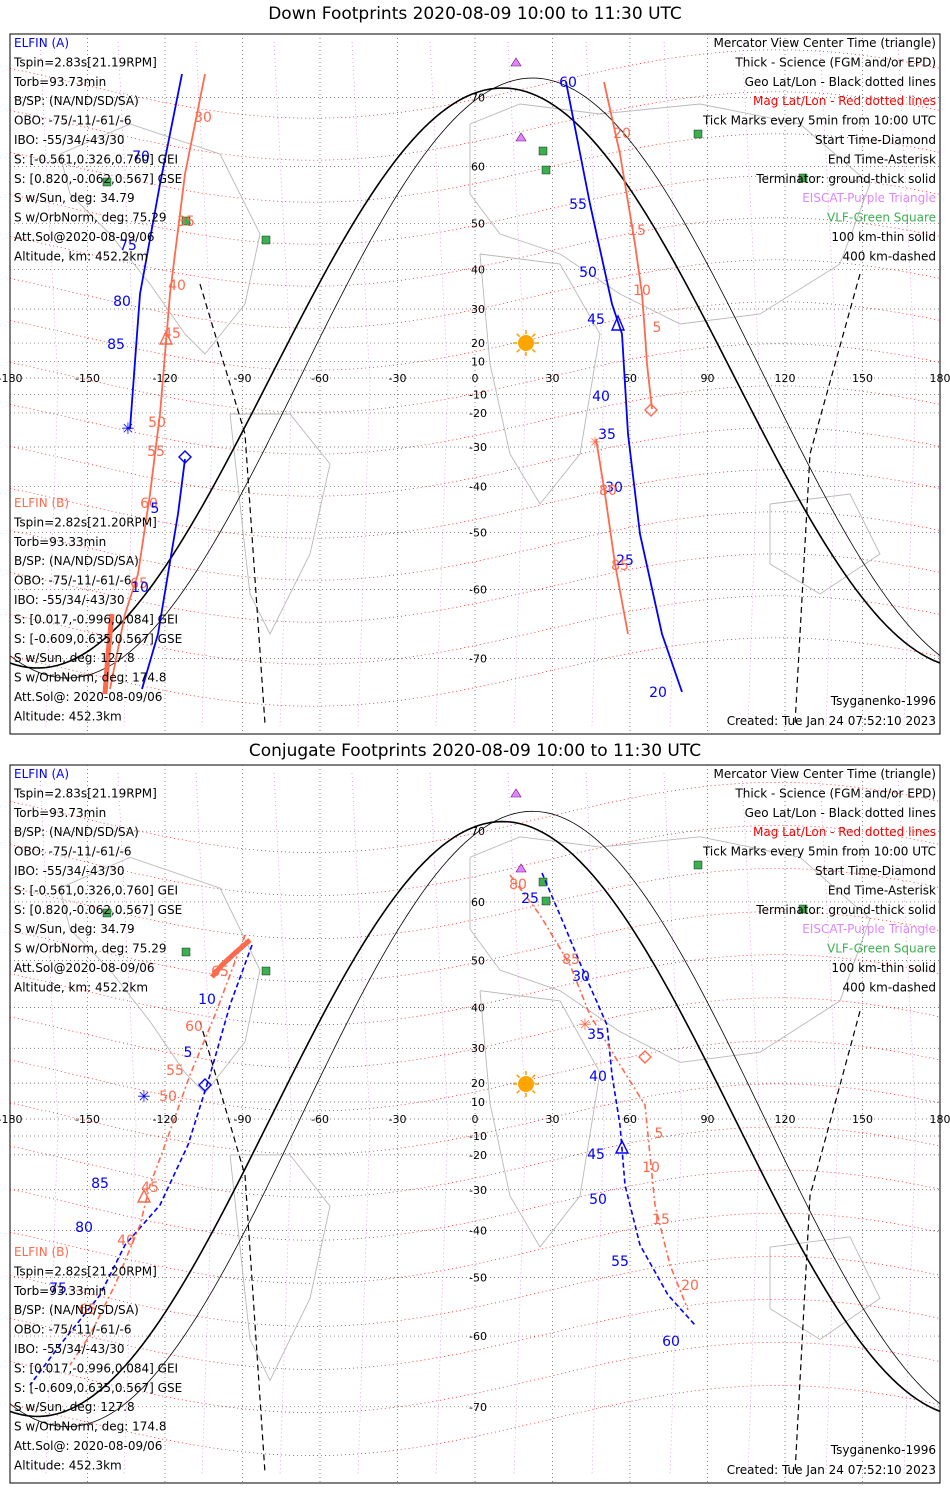  Describe the element at coordinates (98, 1388) in the screenshot. I see `sc-b-info-line: S: [-0.609,0.635,0.567] GSE` at that location.